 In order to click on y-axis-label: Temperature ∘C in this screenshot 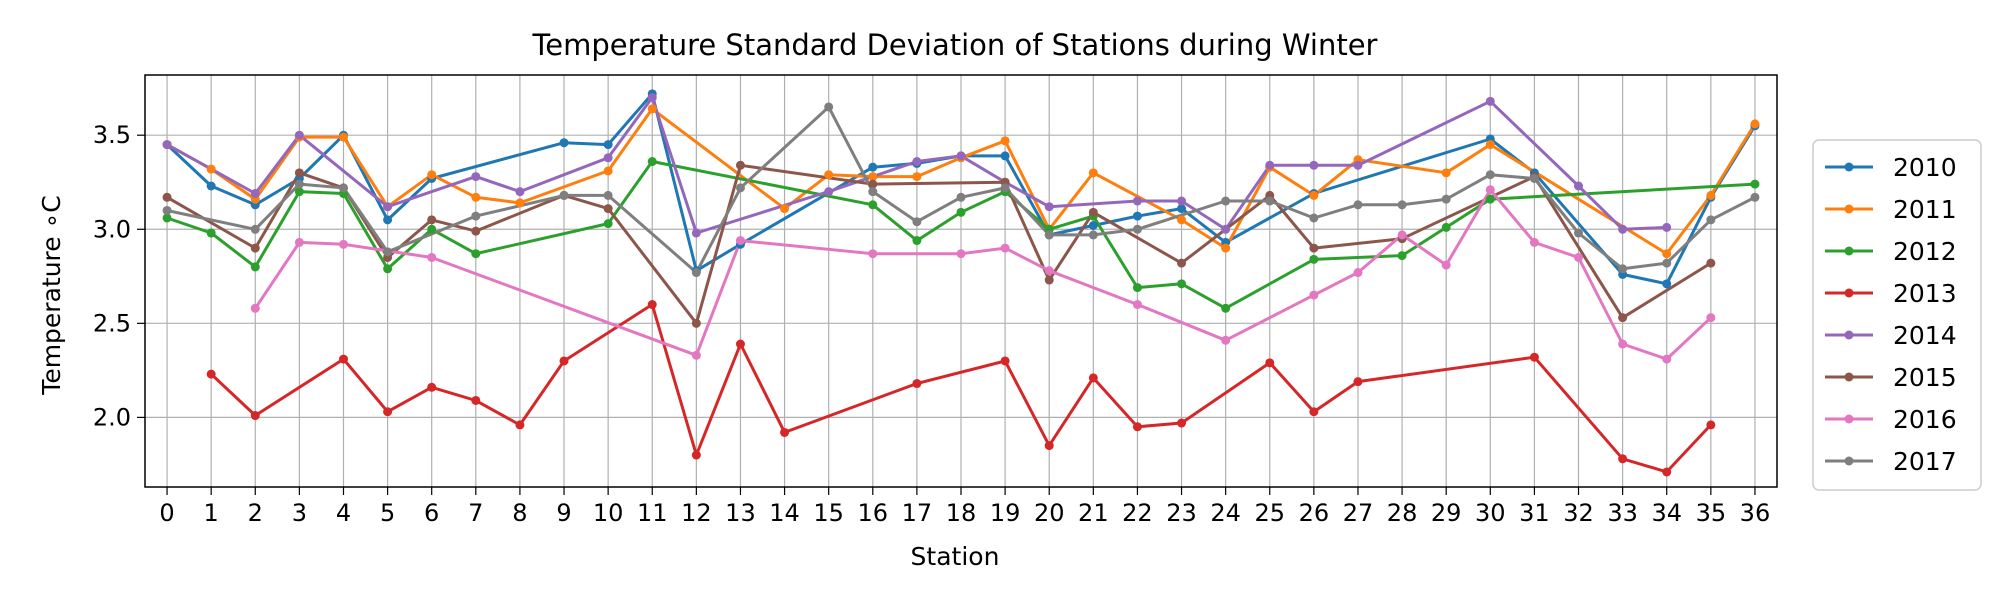, I will do `click(51, 295)`.